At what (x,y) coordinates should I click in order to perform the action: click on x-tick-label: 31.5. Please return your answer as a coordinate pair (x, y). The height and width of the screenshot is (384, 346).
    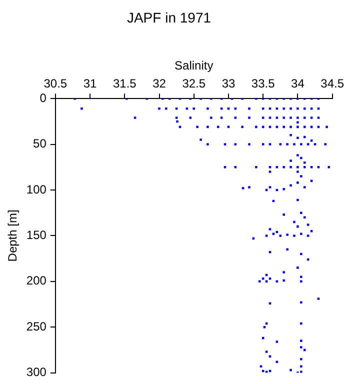
    Looking at the image, I should click on (124, 83).